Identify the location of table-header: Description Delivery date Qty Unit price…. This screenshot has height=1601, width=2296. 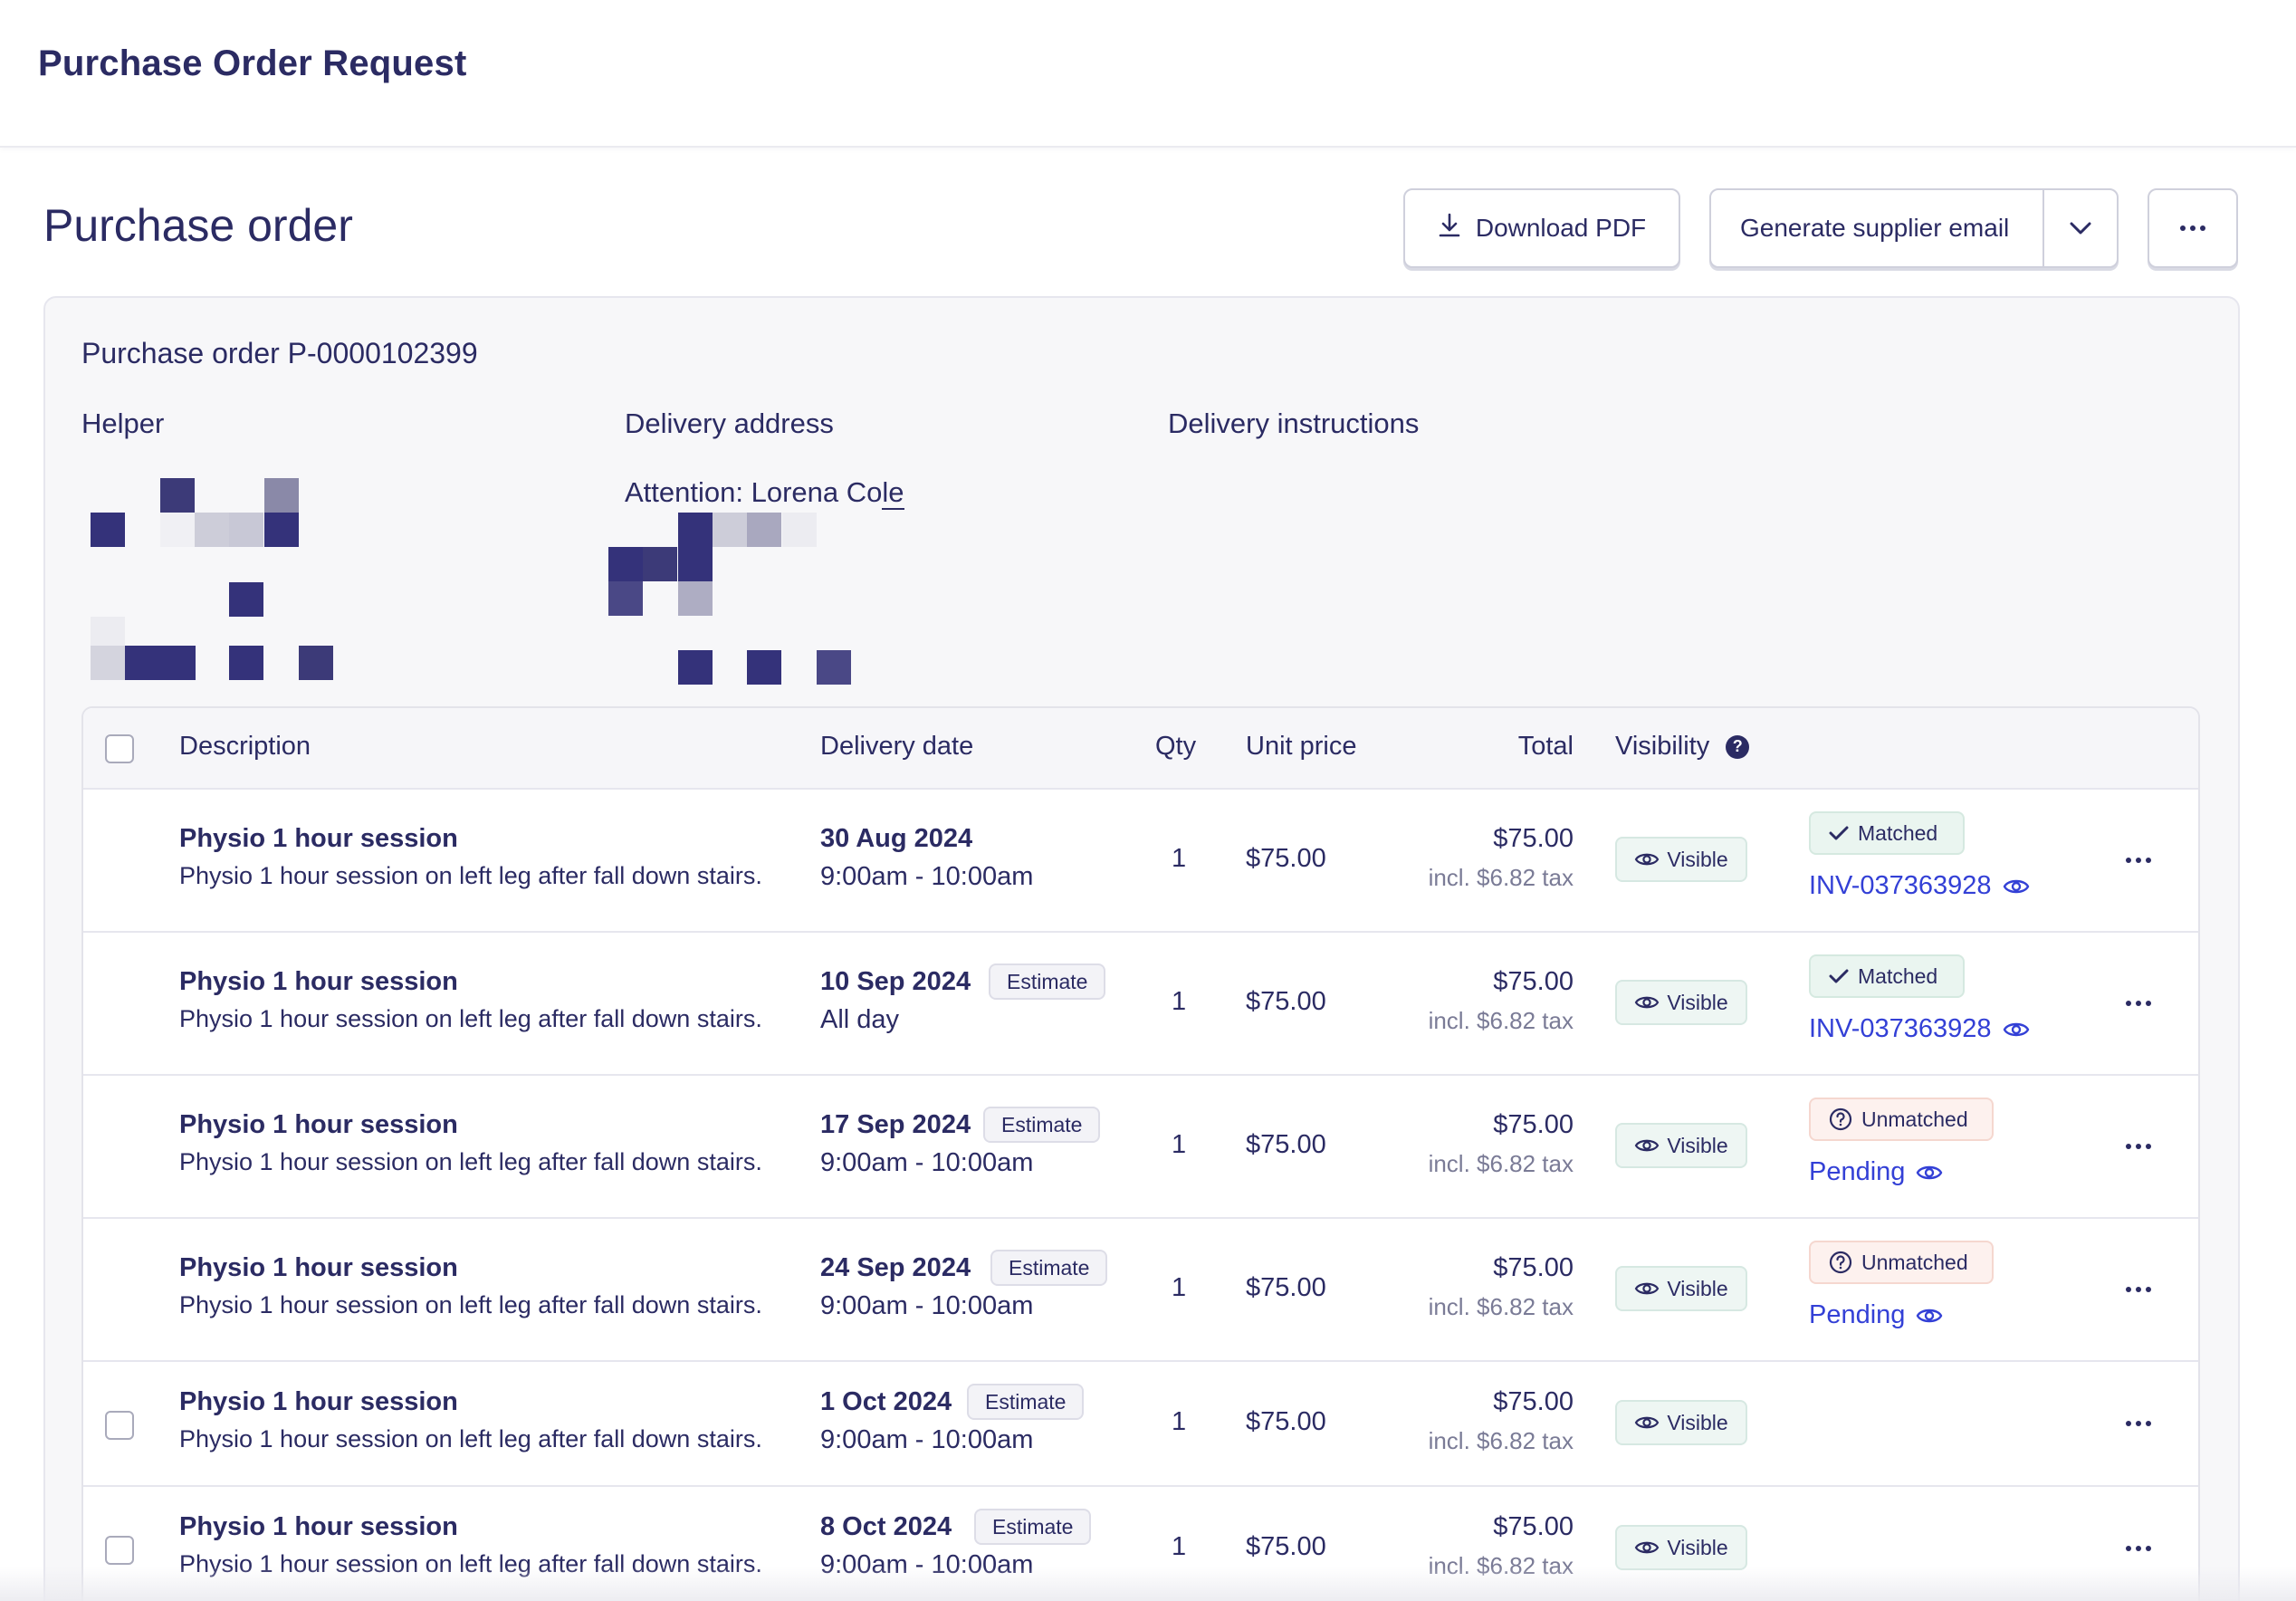
(1141, 749).